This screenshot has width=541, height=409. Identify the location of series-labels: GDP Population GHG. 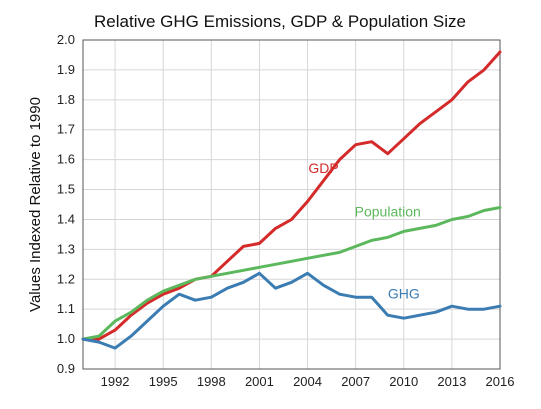
(364, 231).